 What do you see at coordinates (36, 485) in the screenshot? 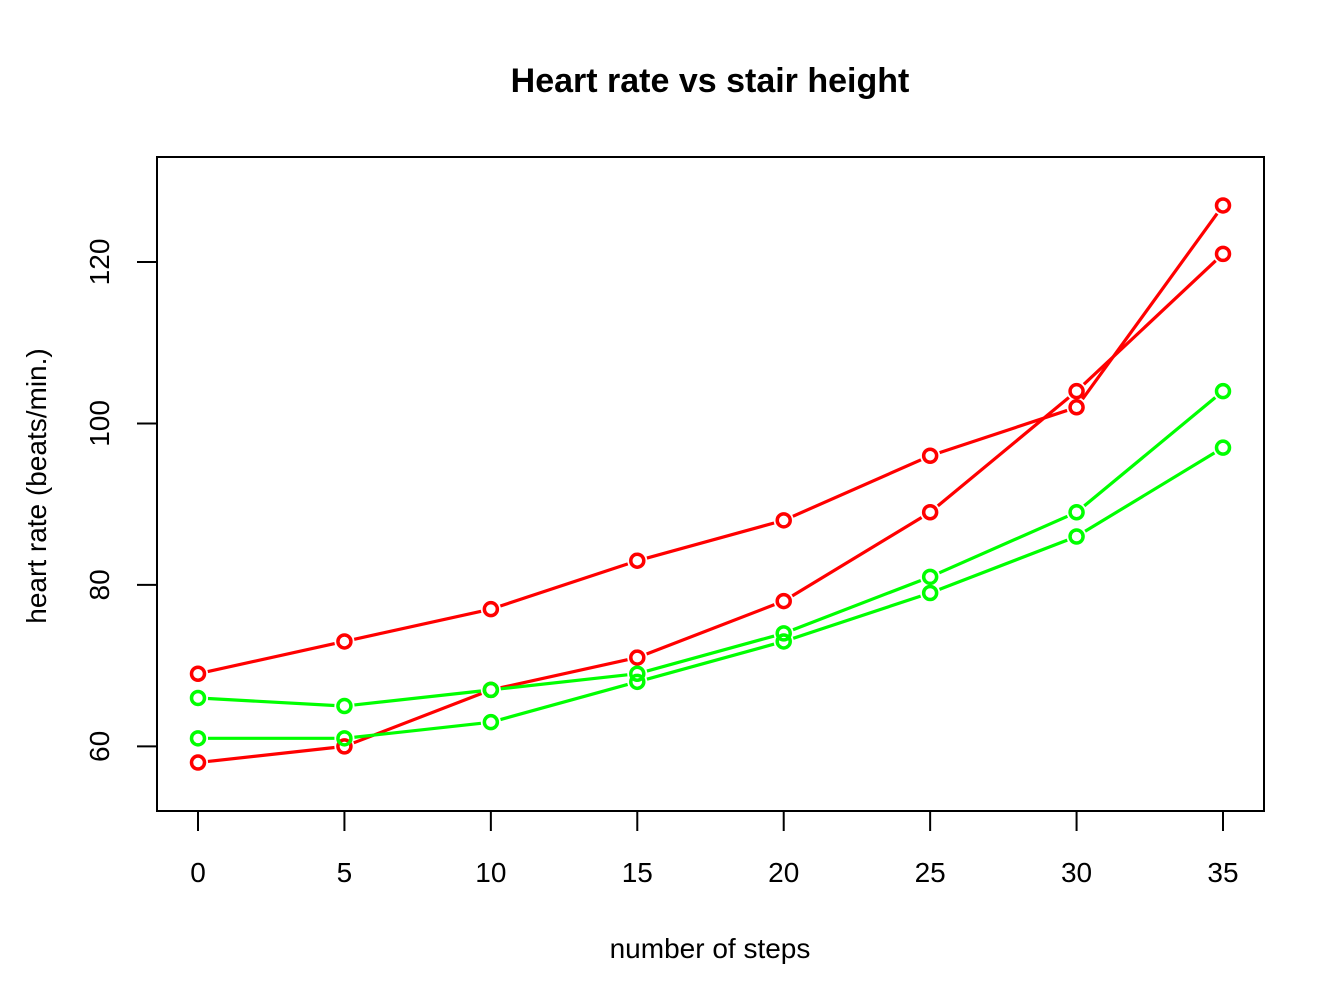
I see `y-axis-label: heart rate (beats/min.)` at bounding box center [36, 485].